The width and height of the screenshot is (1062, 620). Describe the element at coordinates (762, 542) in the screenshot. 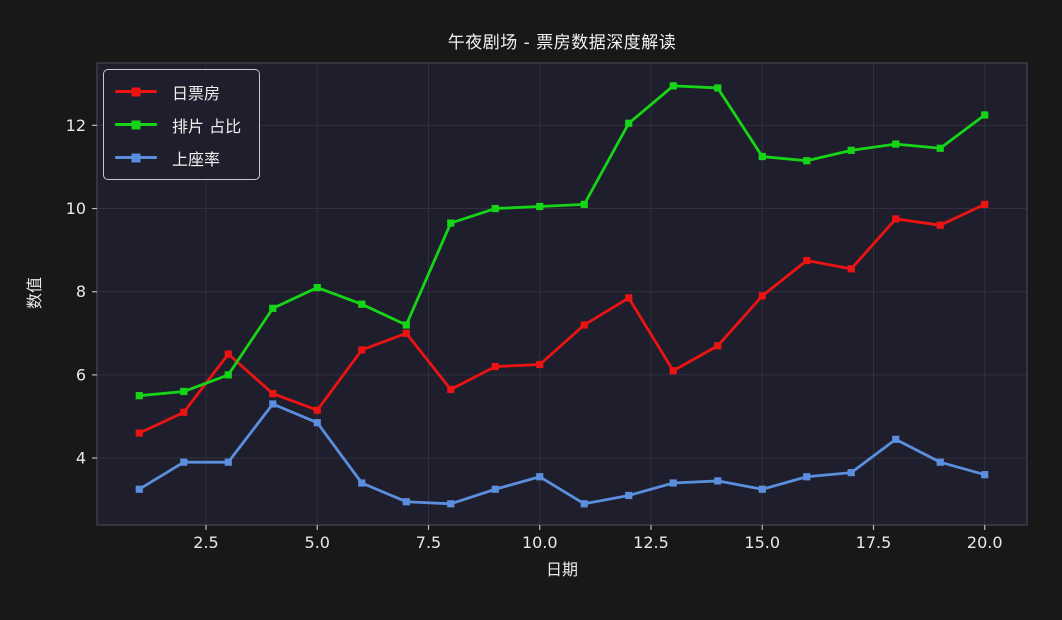

I see `x-tick-label: 15.0` at that location.